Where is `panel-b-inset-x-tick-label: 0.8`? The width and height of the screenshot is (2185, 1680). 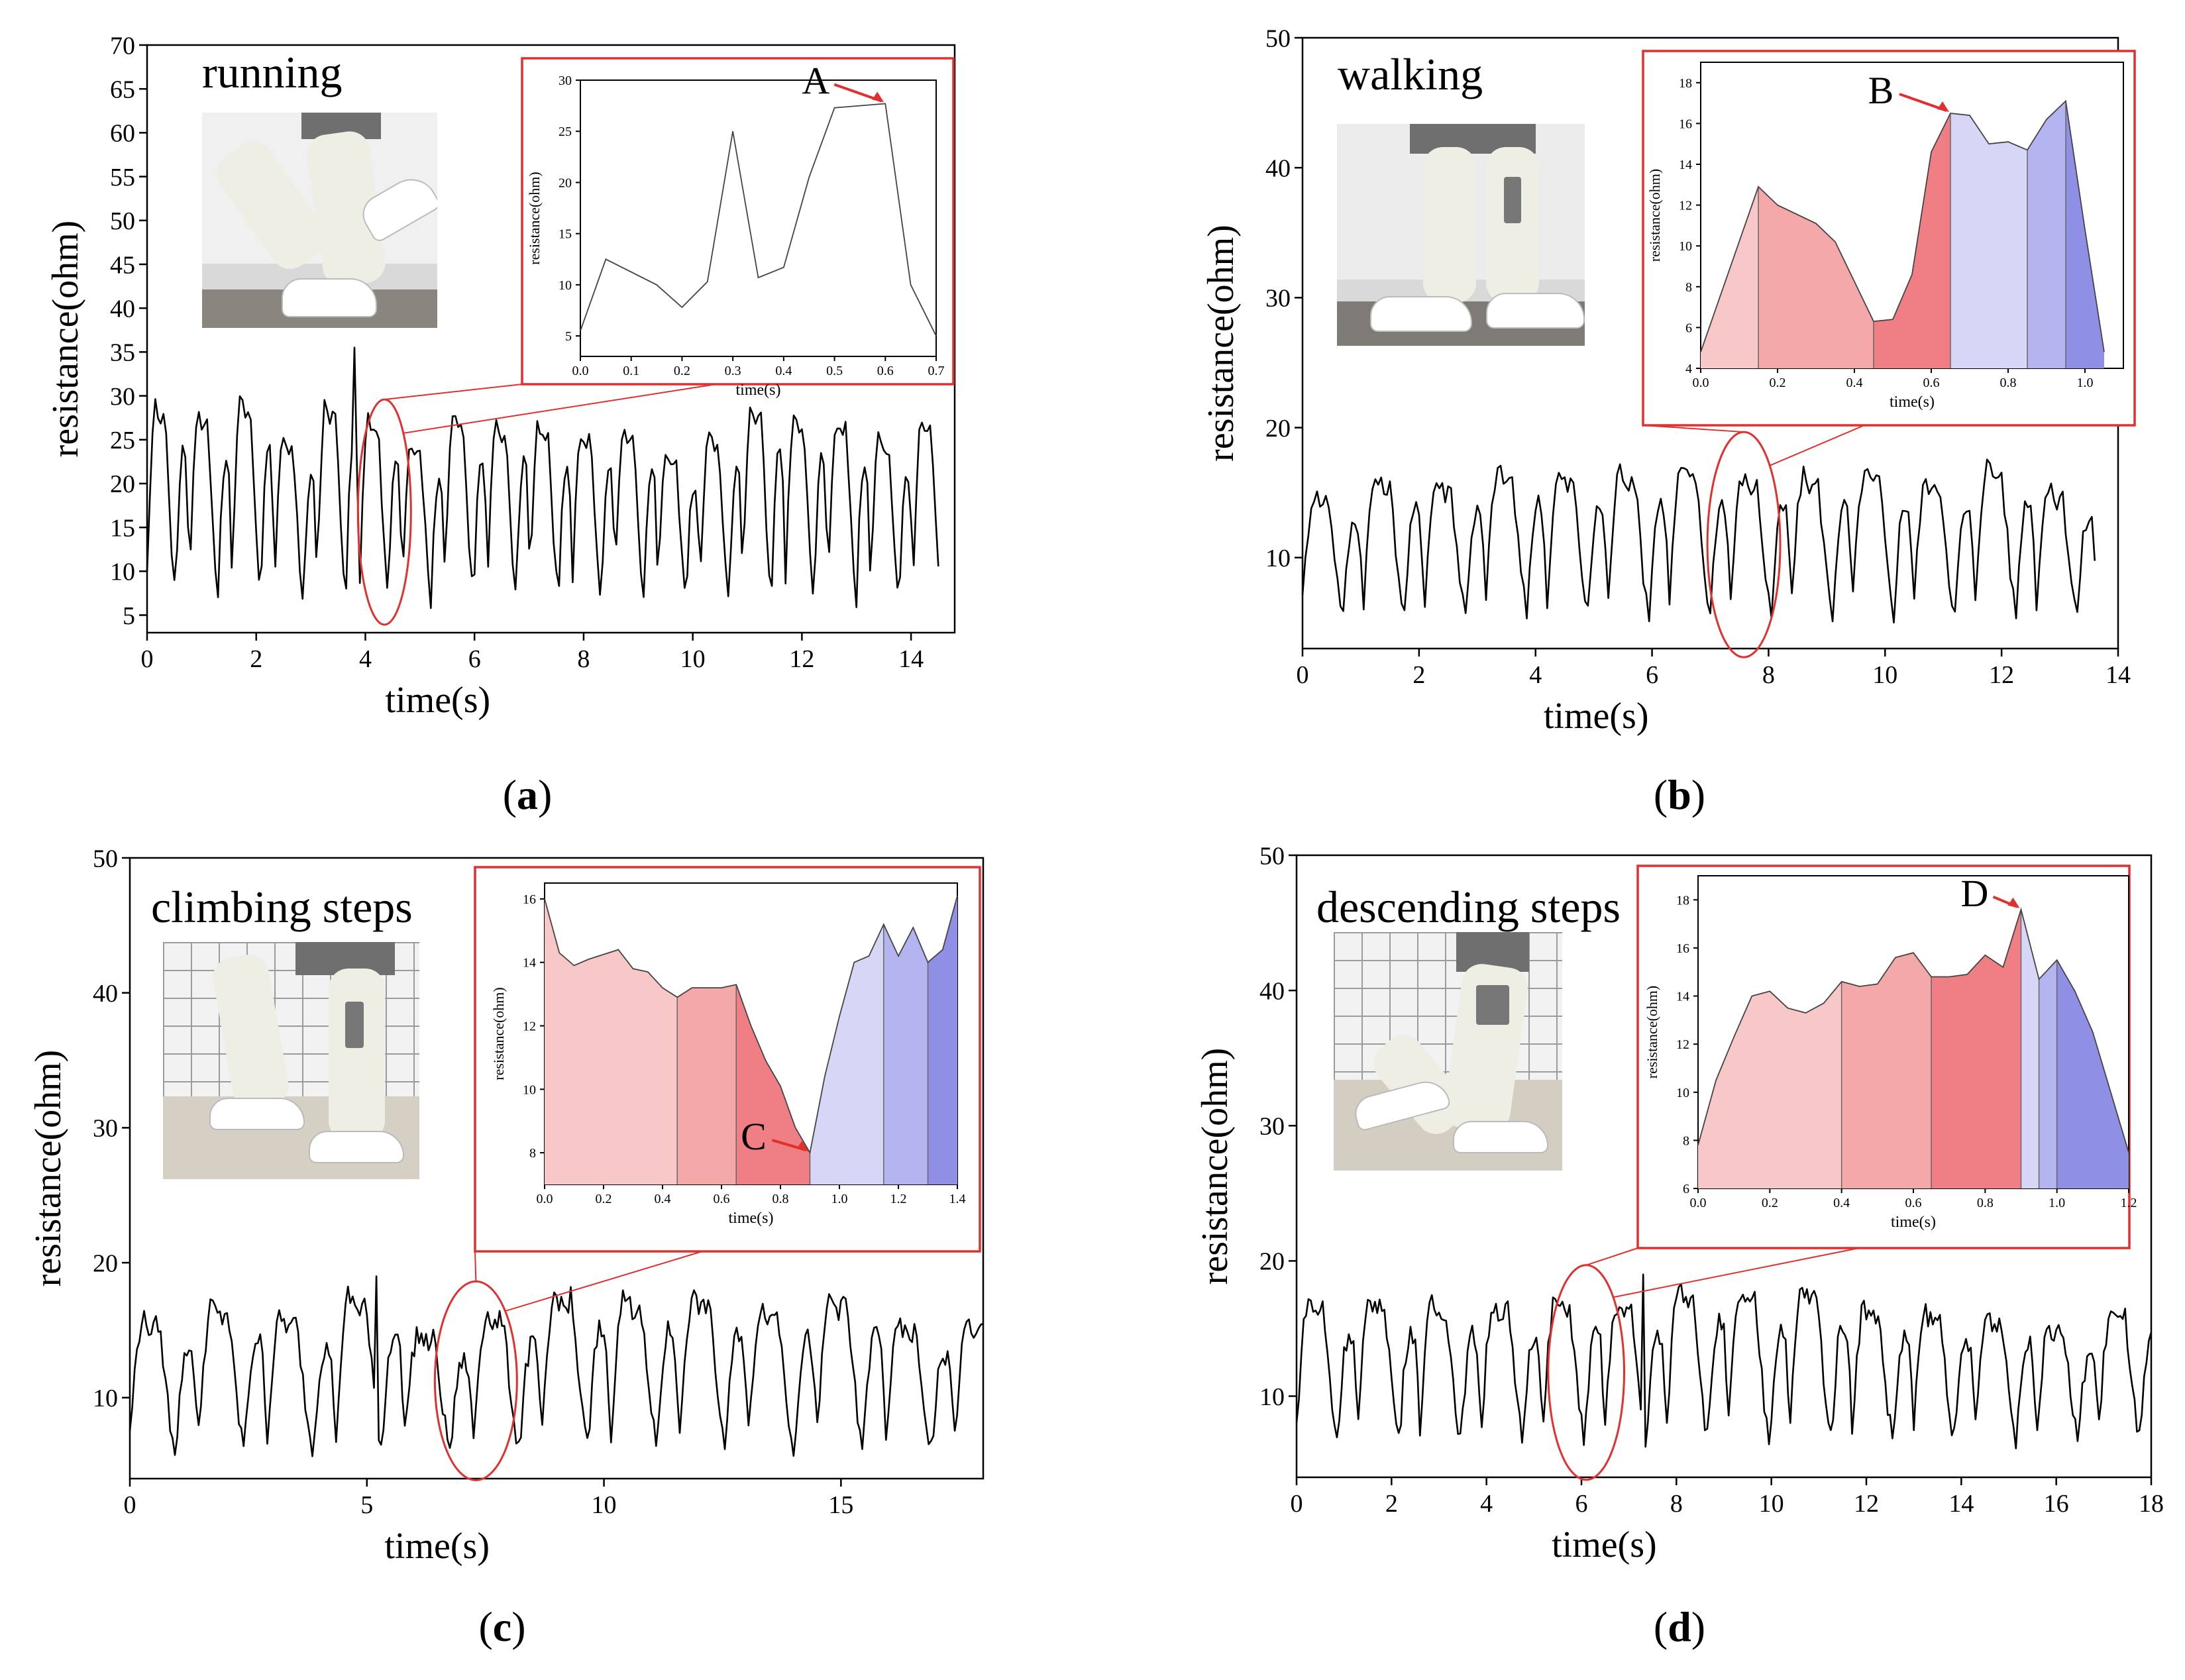 panel-b-inset-x-tick-label: 0.8 is located at coordinates (2008, 383).